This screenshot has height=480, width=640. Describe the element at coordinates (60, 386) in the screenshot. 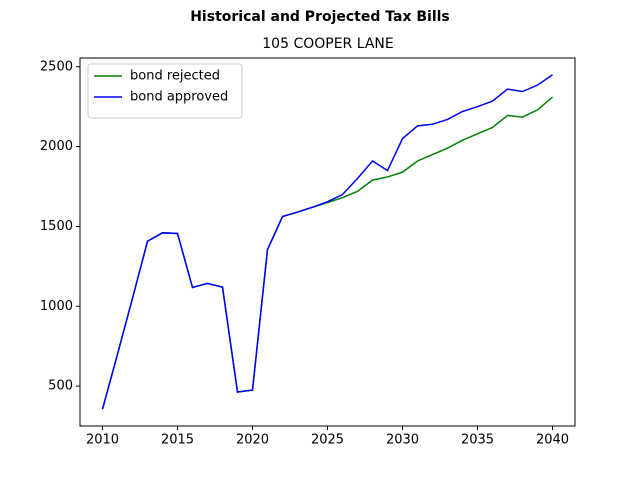

I see `y-tick-label: 500` at that location.